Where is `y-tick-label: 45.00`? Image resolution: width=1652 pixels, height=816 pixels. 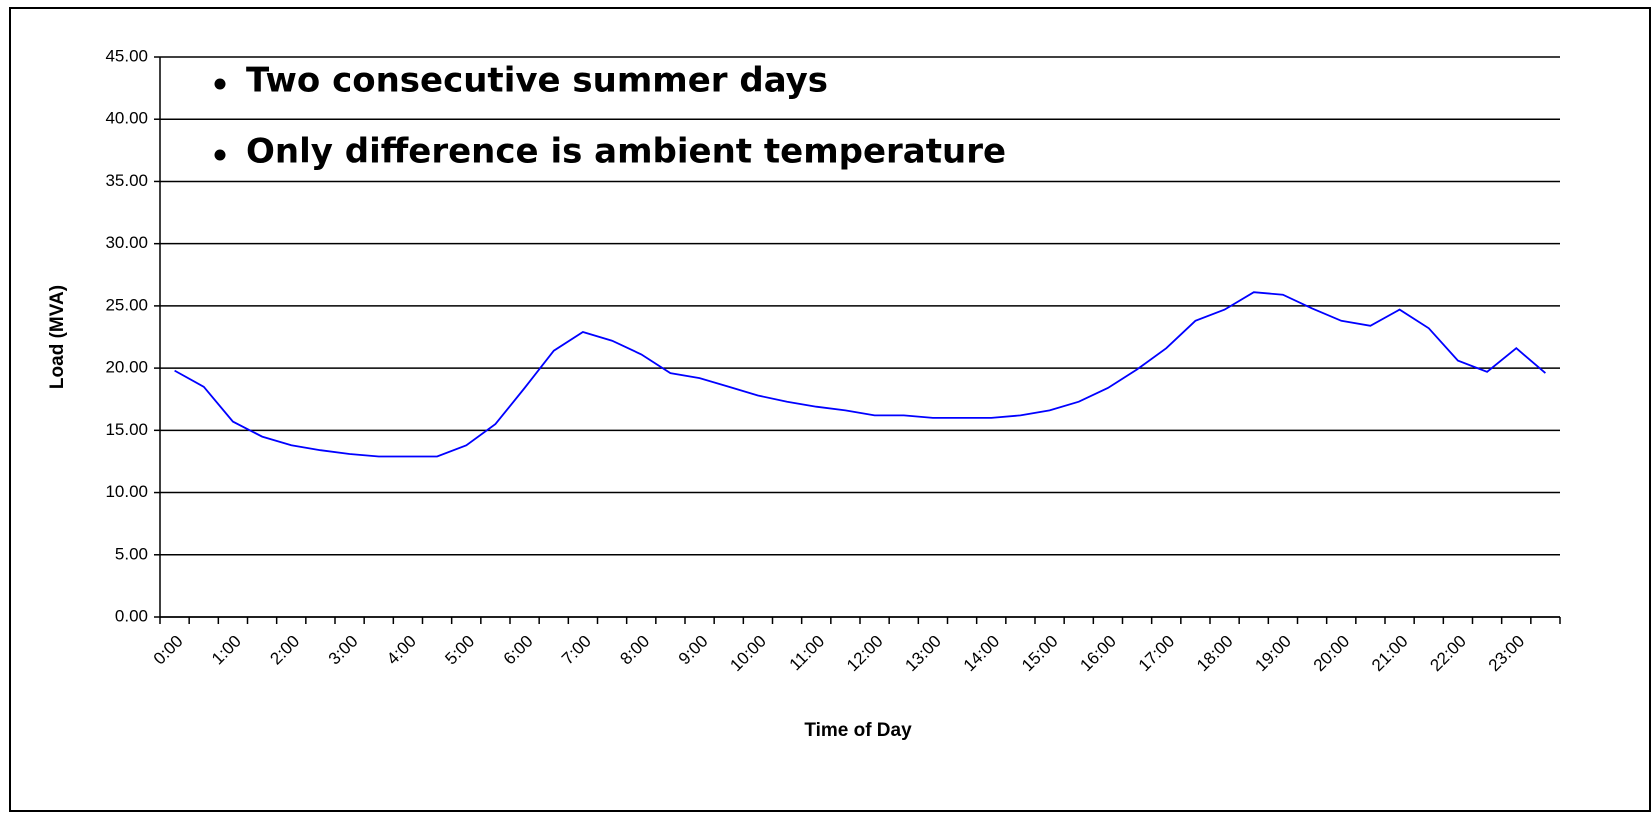
y-tick-label: 45.00 is located at coordinates (126, 55).